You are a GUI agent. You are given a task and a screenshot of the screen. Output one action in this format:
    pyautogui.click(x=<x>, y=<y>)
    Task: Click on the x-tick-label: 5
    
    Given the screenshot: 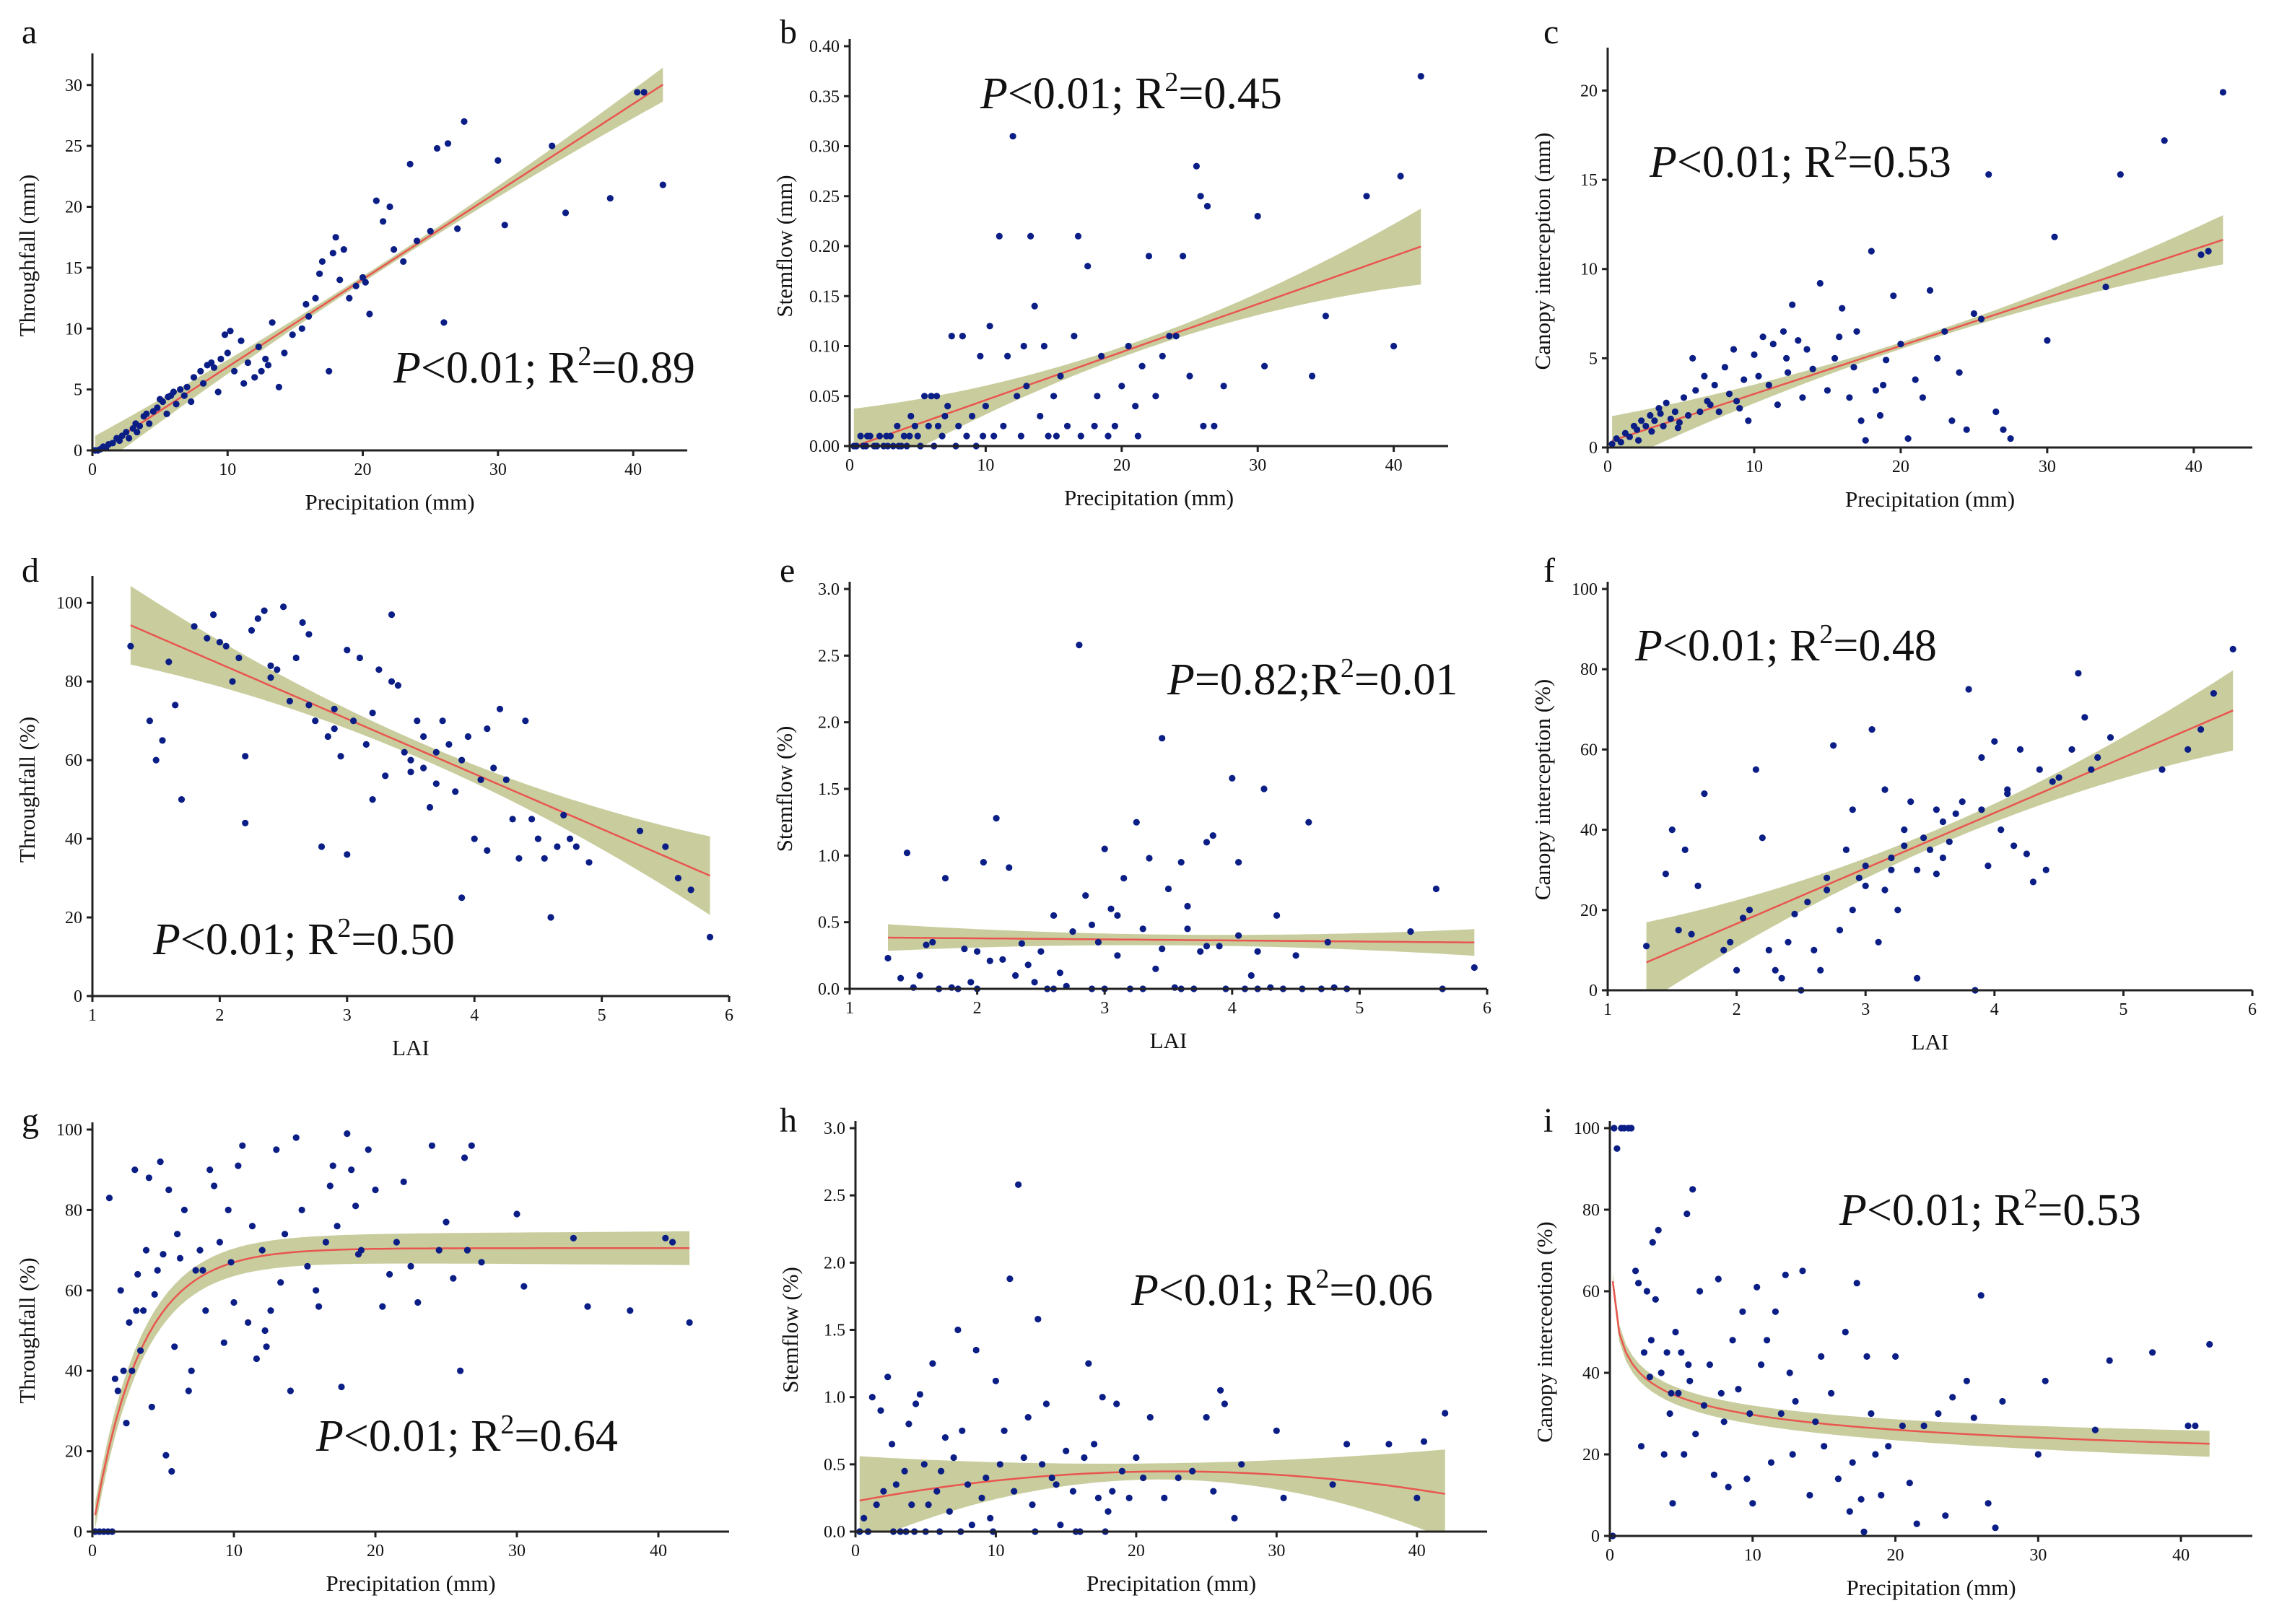 What is the action you would take?
    pyautogui.click(x=1360, y=1008)
    